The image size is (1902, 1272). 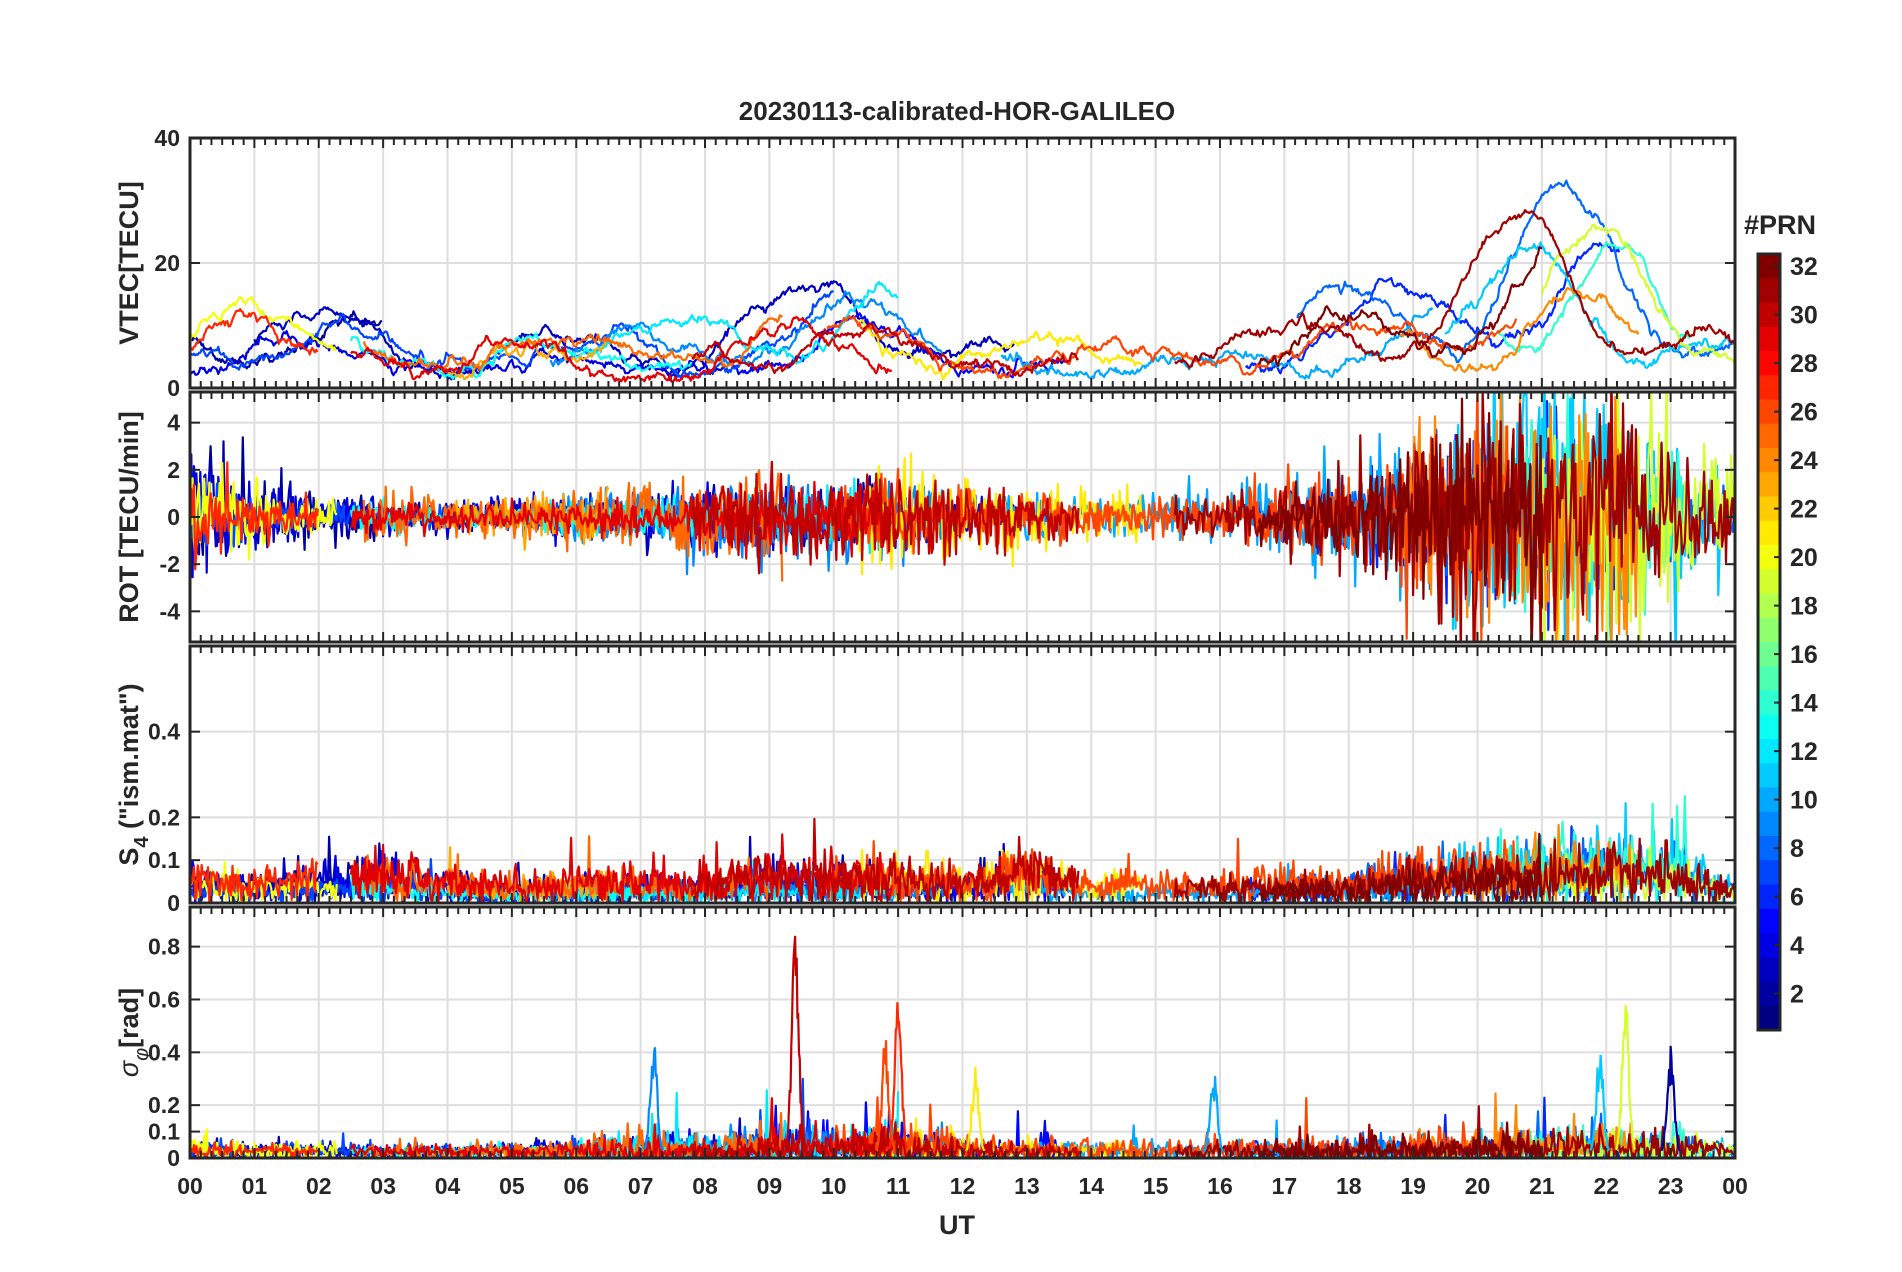 I want to click on y-label-rest: ("ism.mat"), so click(x=129, y=759).